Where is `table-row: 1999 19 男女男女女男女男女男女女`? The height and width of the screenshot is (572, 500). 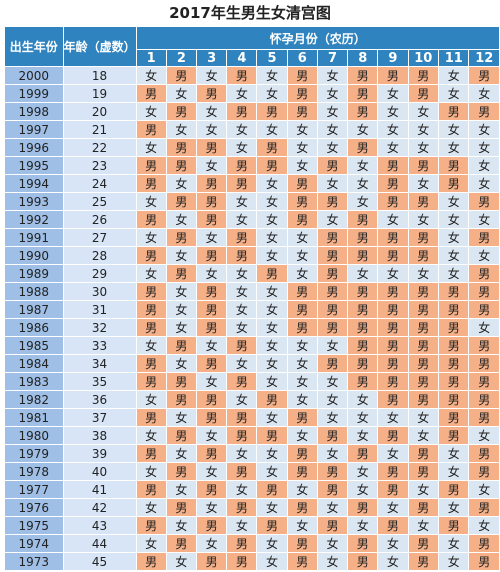
table-row: 1999 19 男女男女女男女男女男女女 is located at coordinates (252, 93).